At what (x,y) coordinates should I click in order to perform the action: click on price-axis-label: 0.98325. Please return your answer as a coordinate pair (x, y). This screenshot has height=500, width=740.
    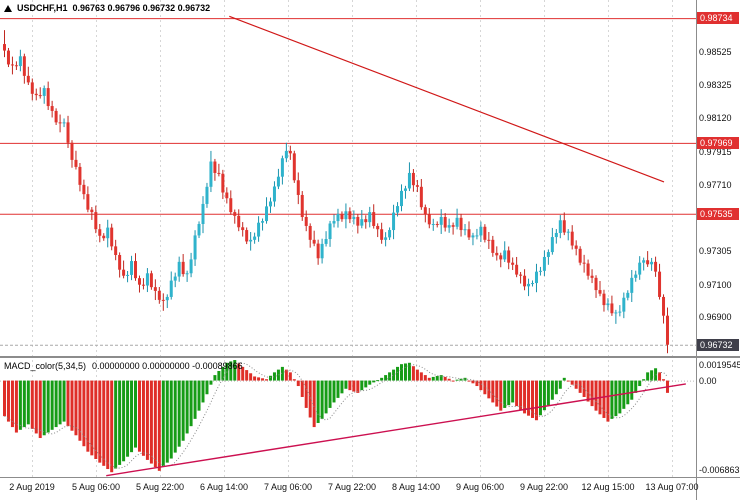
    Looking at the image, I should click on (715, 84).